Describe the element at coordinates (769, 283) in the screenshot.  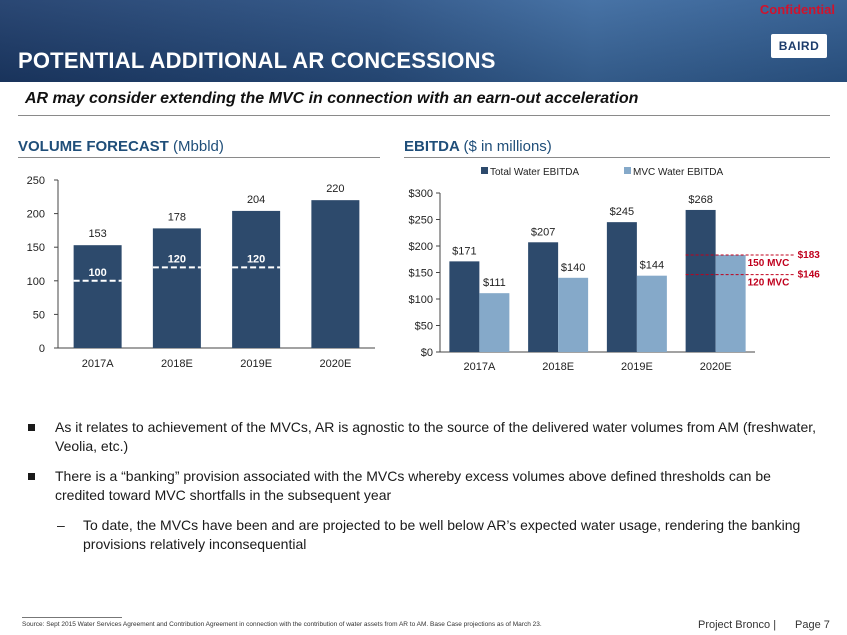
I see `mvc-annotation-label: 120 MVC` at that location.